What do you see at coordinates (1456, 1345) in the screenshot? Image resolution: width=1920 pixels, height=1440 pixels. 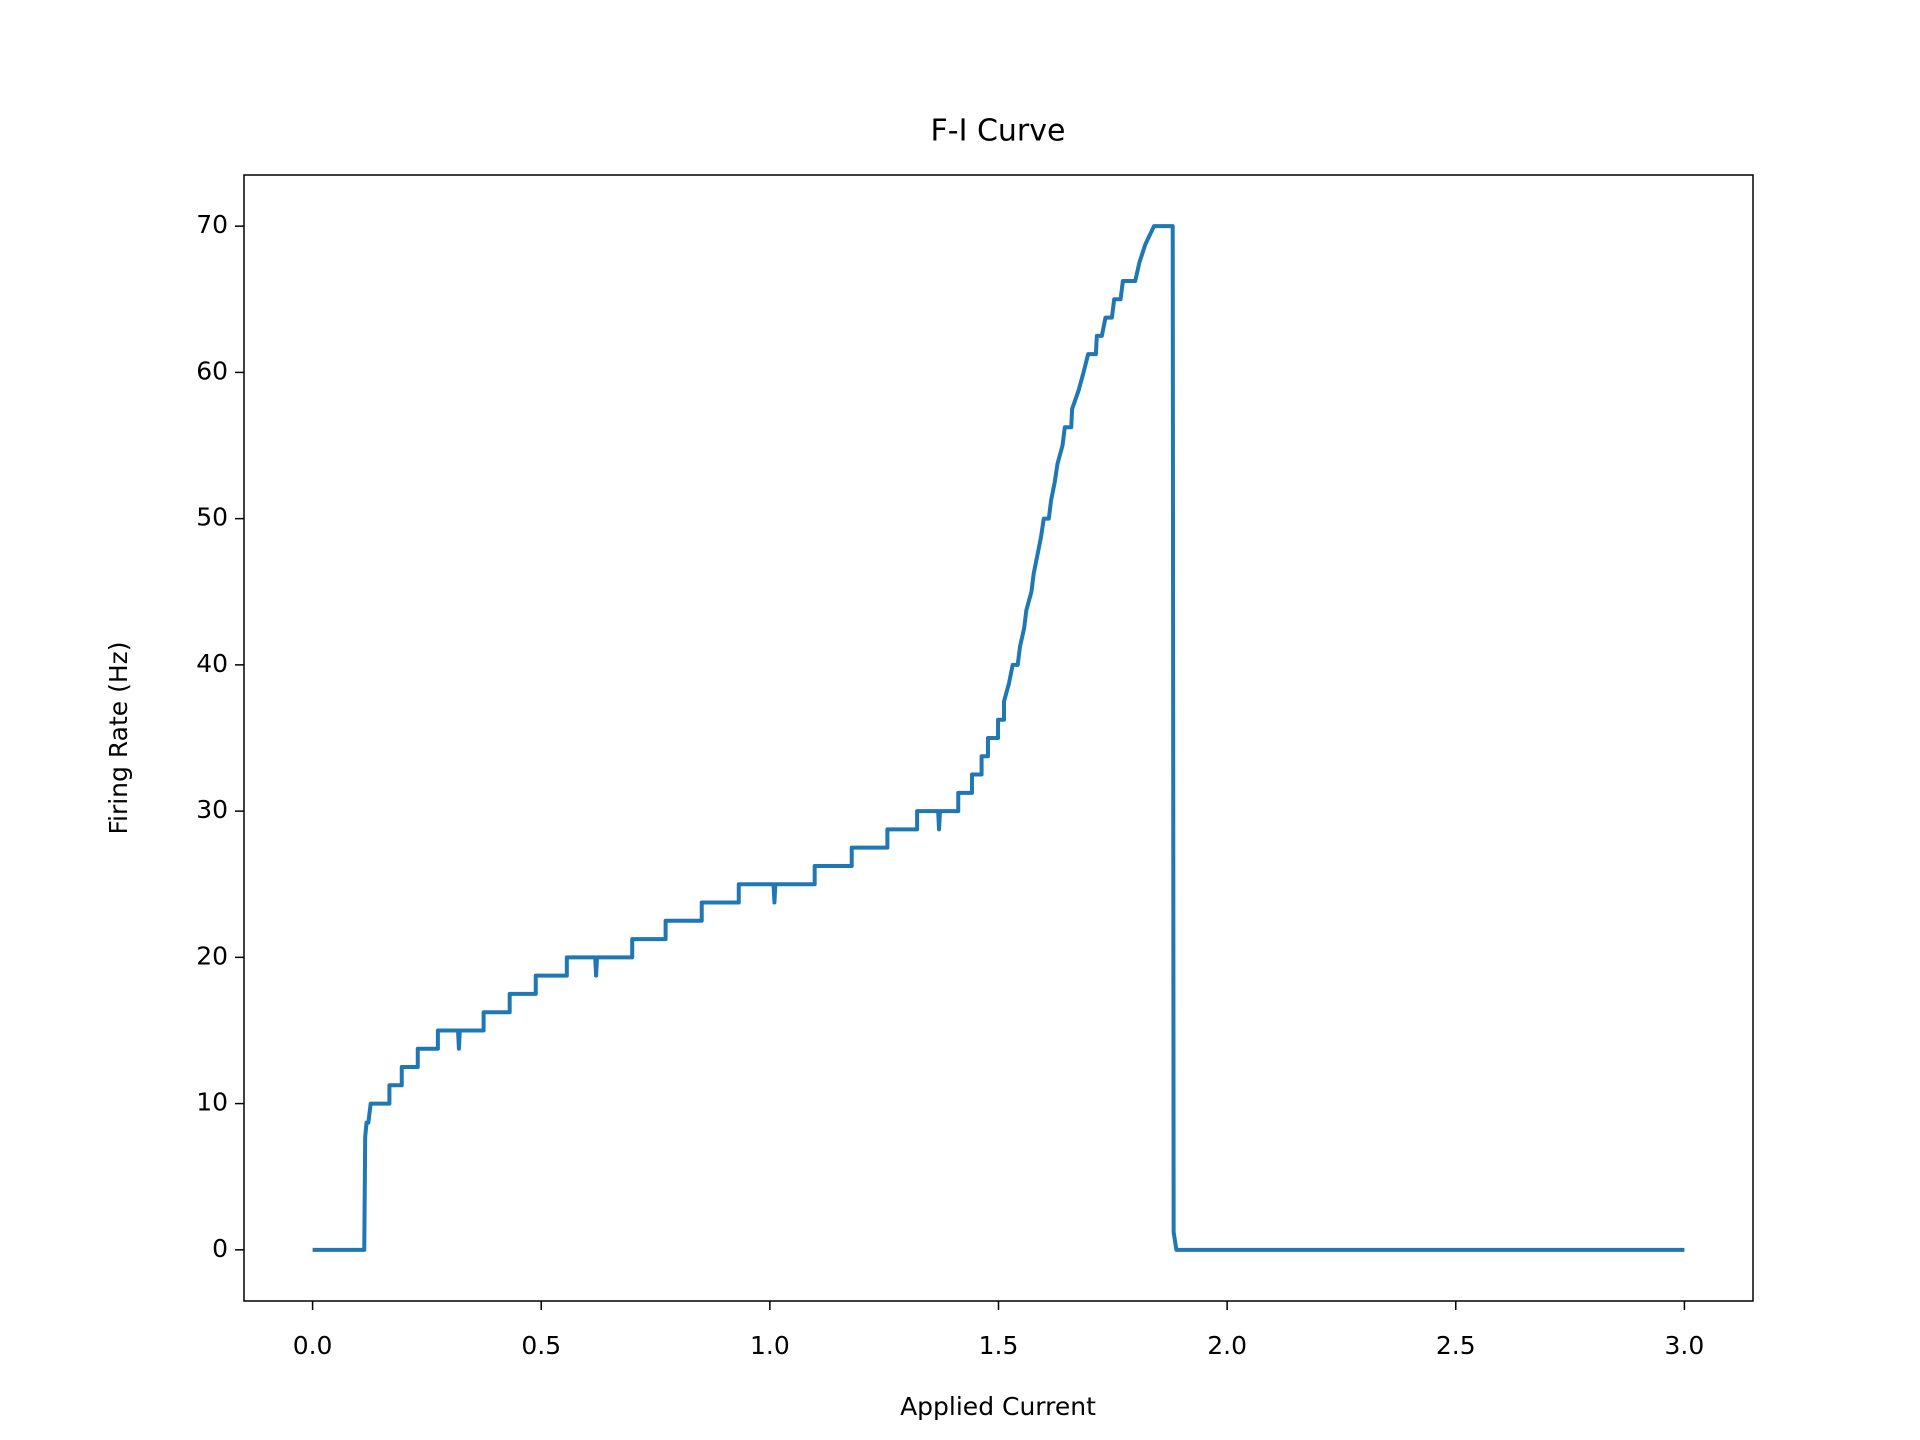 I see `x-tick-label: 2.5` at bounding box center [1456, 1345].